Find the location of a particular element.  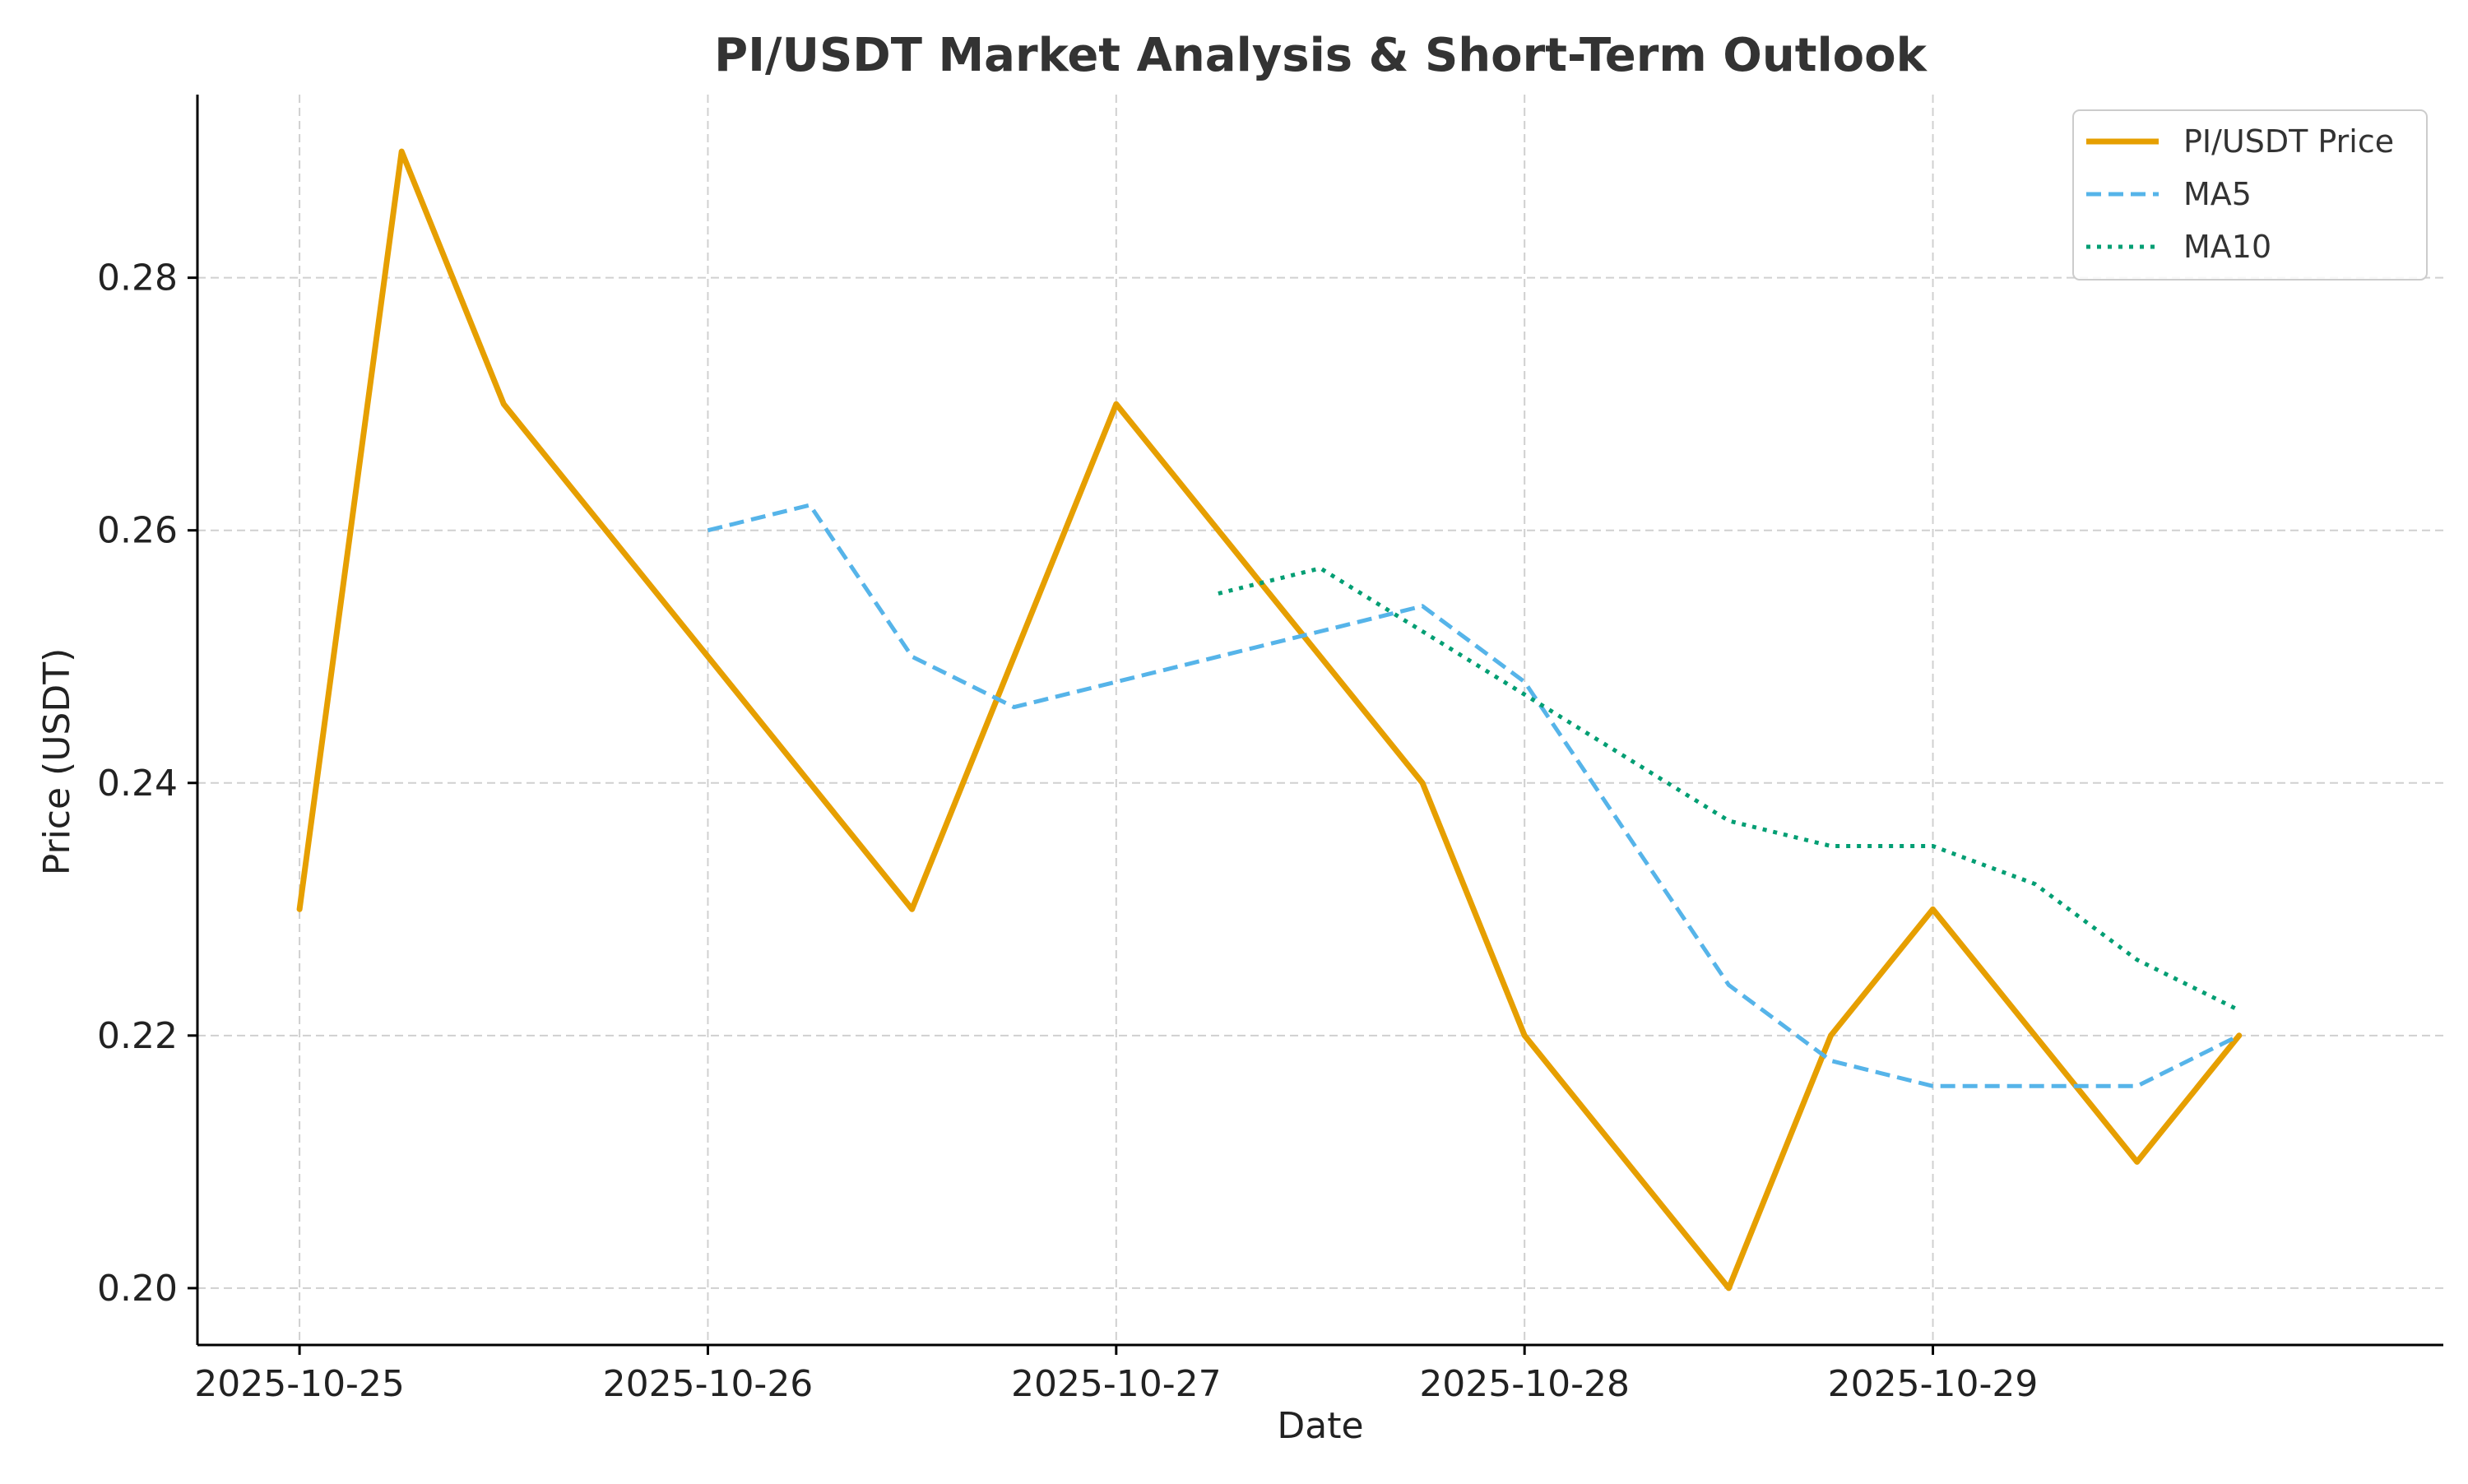

series-line-ma10 is located at coordinates (1729, 789).